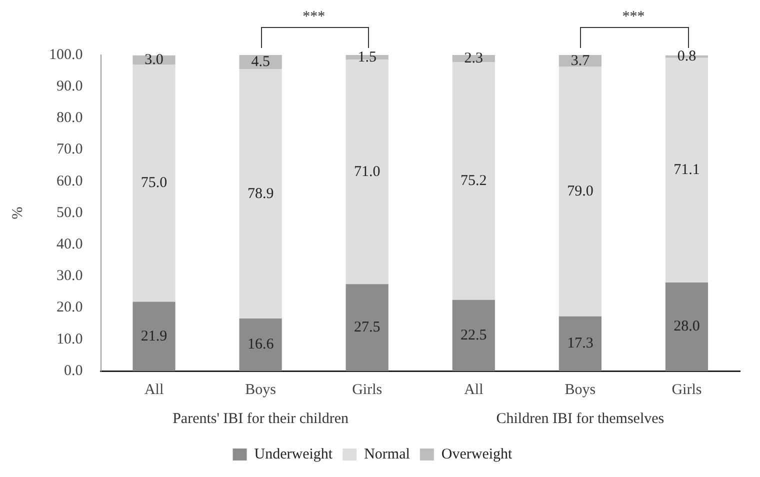 This screenshot has width=760, height=477. Describe the element at coordinates (69, 212) in the screenshot. I see `y-tick-label: 50.0` at that location.